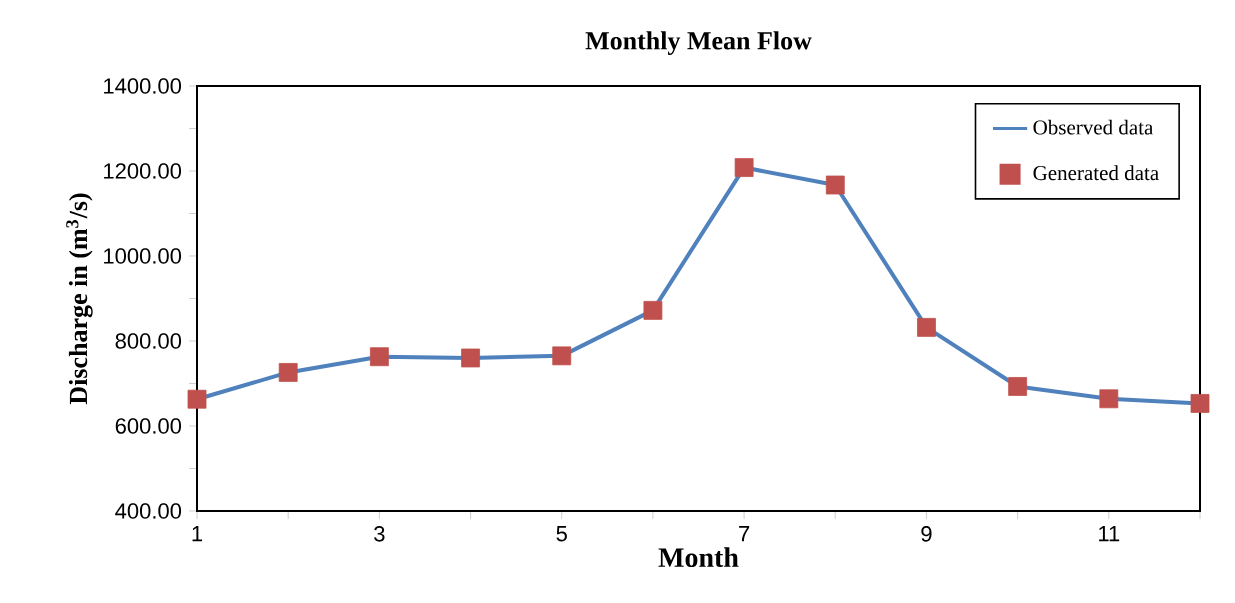  Describe the element at coordinates (148, 426) in the screenshot. I see `y-tick-label: 600.00` at that location.